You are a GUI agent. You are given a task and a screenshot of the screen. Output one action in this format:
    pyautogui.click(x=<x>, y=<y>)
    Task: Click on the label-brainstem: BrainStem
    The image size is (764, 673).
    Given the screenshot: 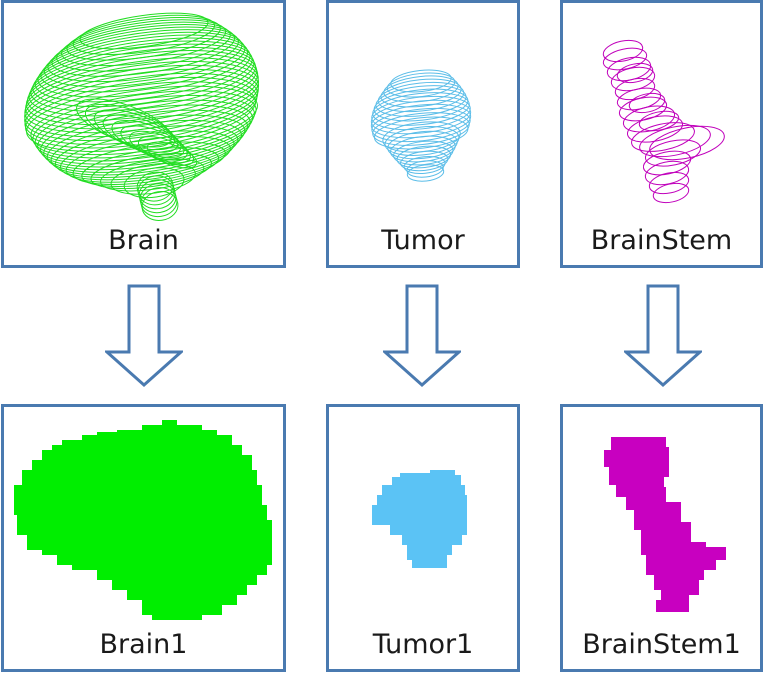 What is the action you would take?
    pyautogui.click(x=661, y=240)
    